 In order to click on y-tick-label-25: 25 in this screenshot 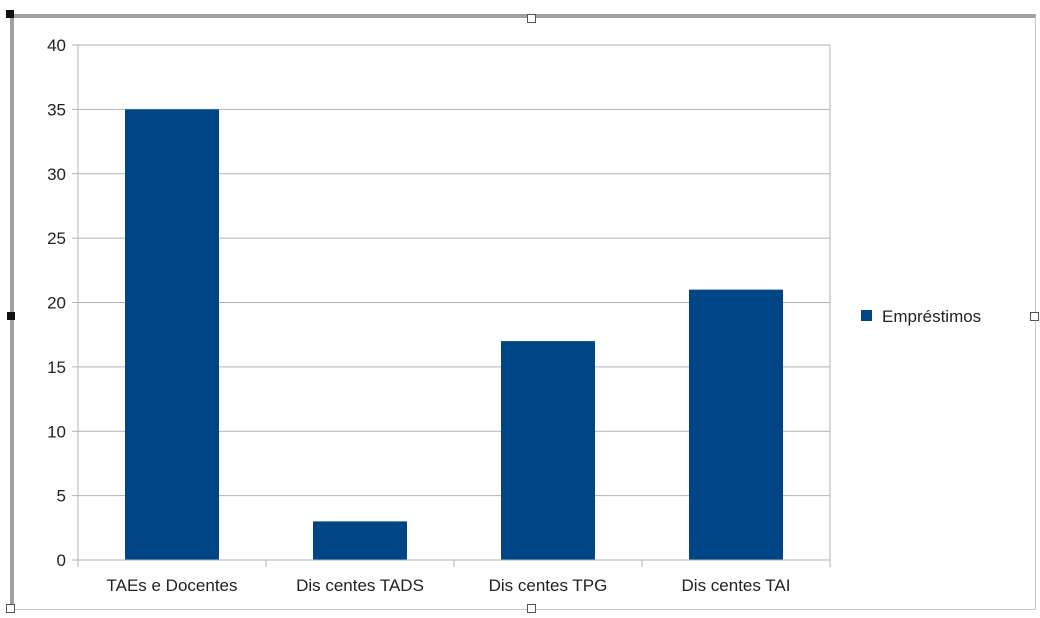, I will do `click(56, 238)`.